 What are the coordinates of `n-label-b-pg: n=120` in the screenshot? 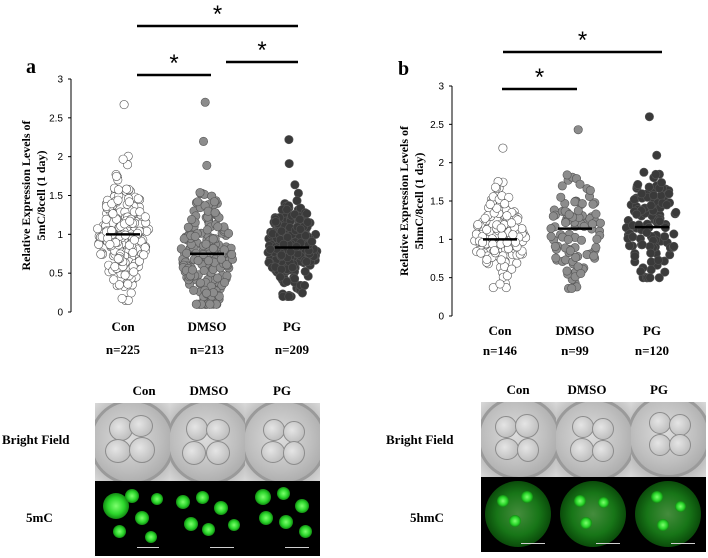 It's located at (652, 350).